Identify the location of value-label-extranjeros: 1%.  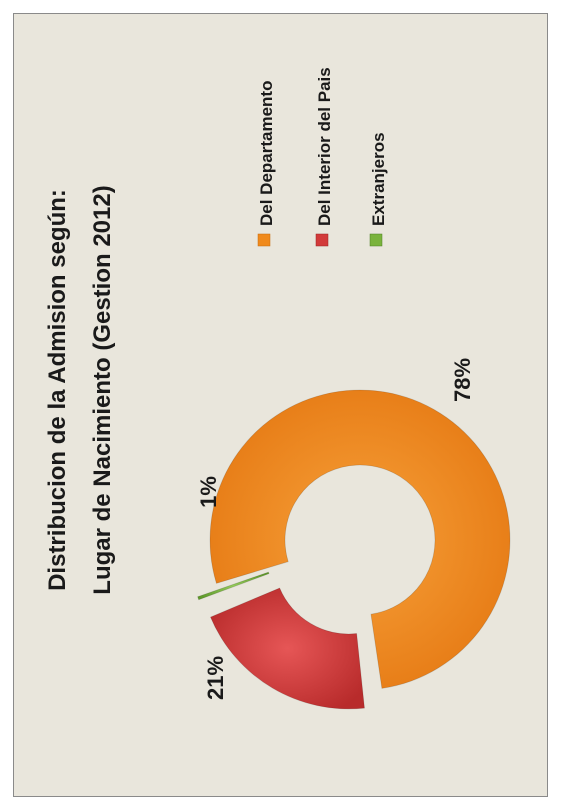
(208, 492).